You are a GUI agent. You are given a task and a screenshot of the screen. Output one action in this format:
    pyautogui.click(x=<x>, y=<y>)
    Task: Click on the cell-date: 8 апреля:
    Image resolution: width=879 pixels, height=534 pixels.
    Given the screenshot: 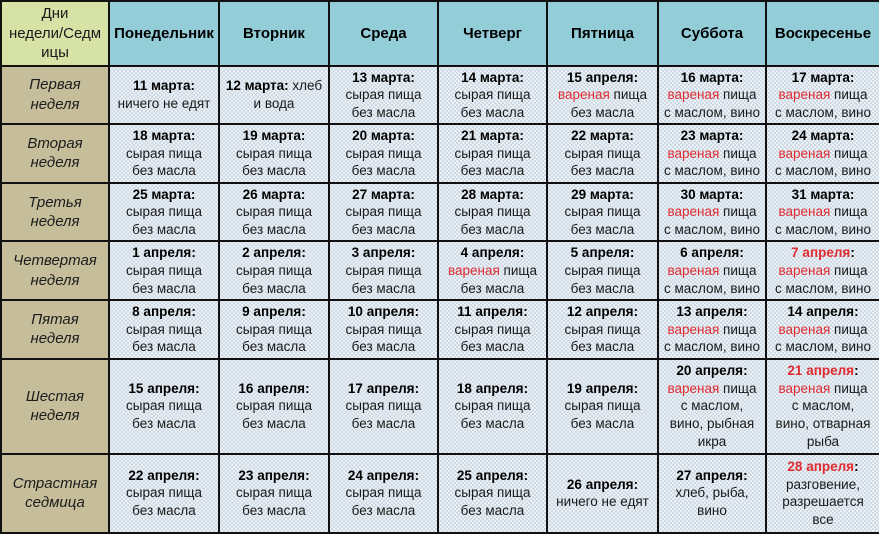 What is the action you would take?
    pyautogui.click(x=164, y=312)
    